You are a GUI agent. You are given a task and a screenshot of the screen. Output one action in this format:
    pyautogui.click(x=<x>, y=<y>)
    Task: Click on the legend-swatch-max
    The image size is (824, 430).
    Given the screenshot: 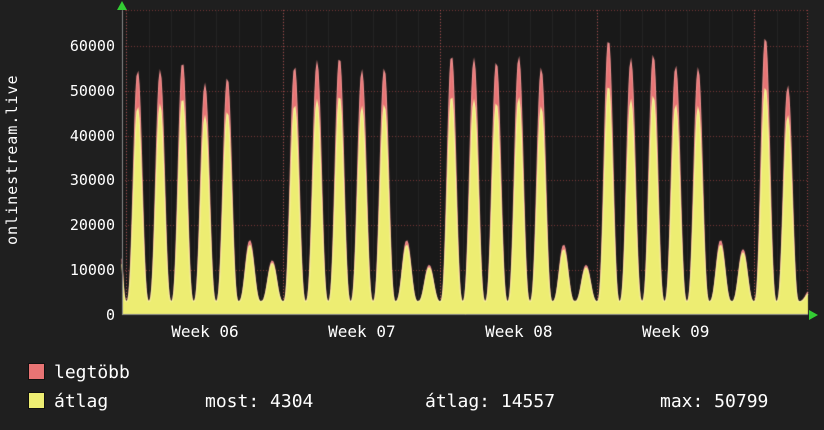 What is the action you would take?
    pyautogui.click(x=36, y=371)
    